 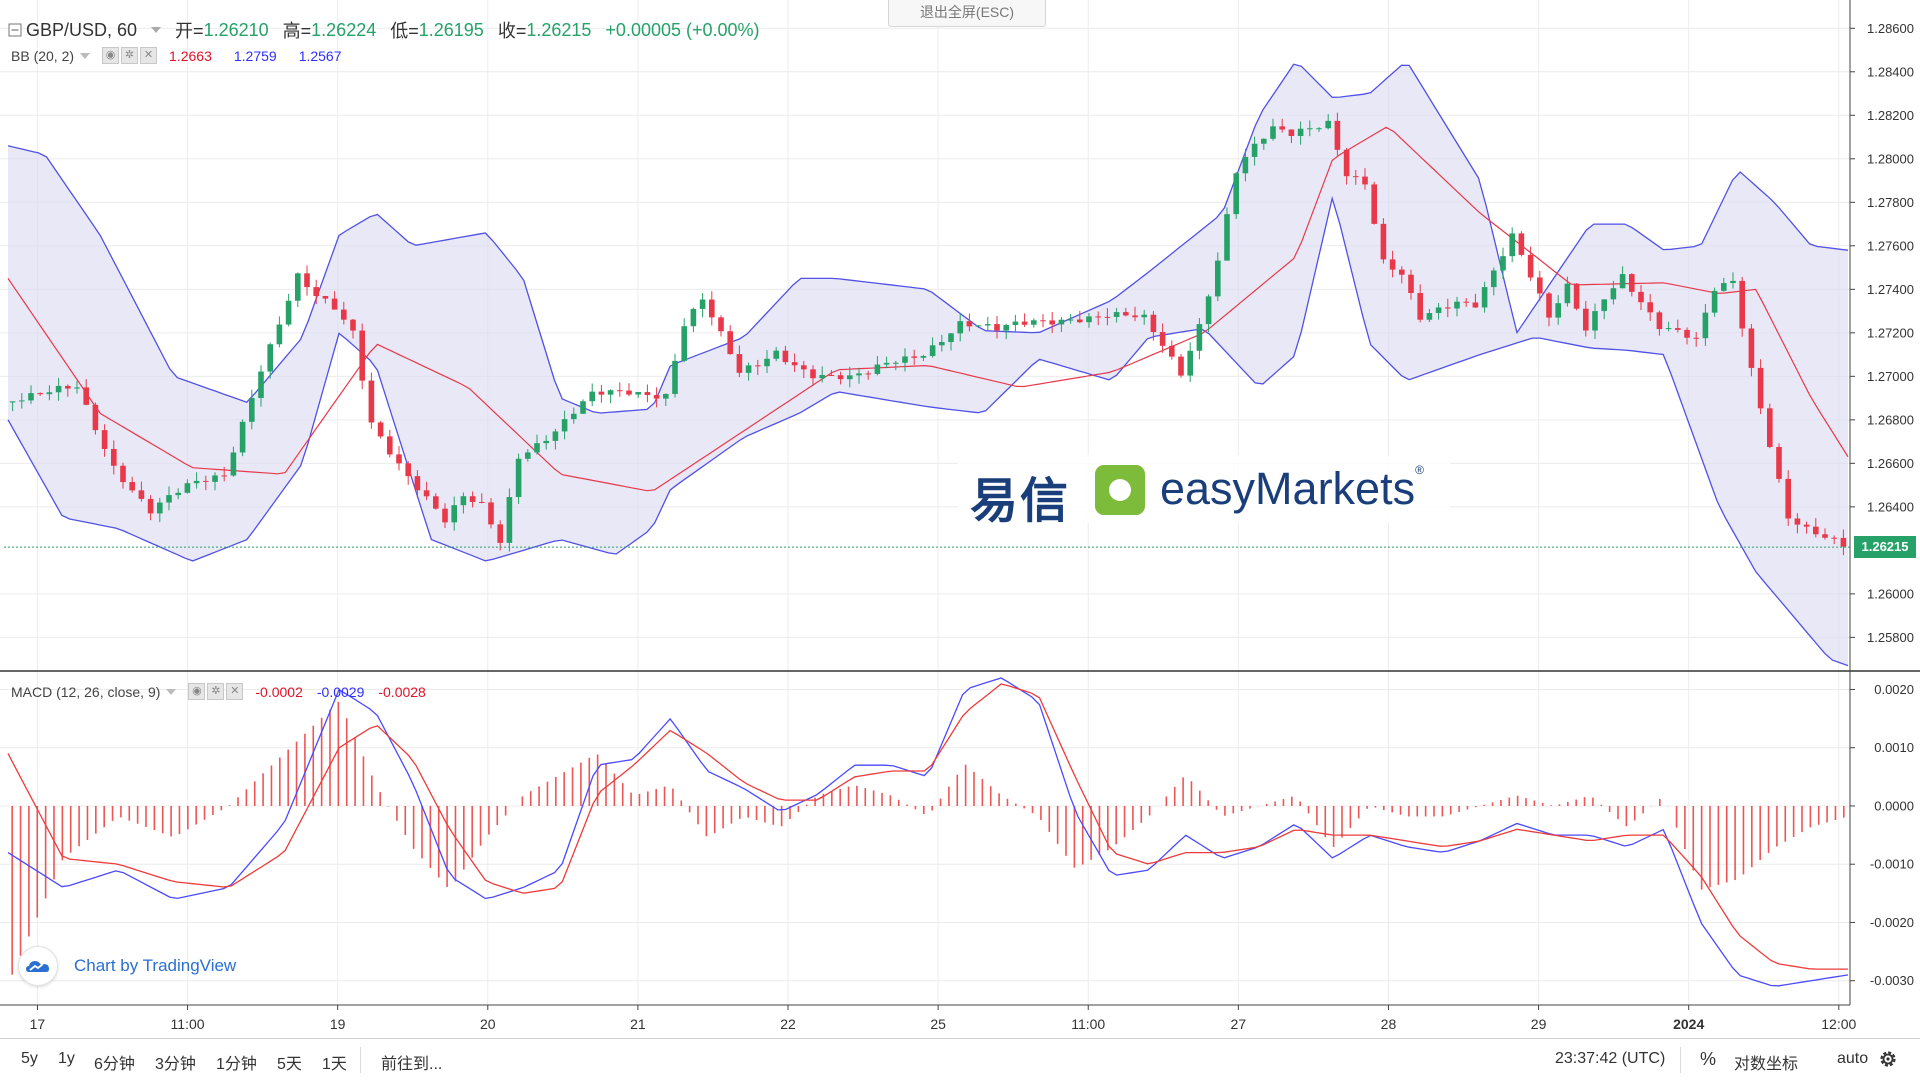 I want to click on signal-value: -0.0028, so click(x=402, y=691).